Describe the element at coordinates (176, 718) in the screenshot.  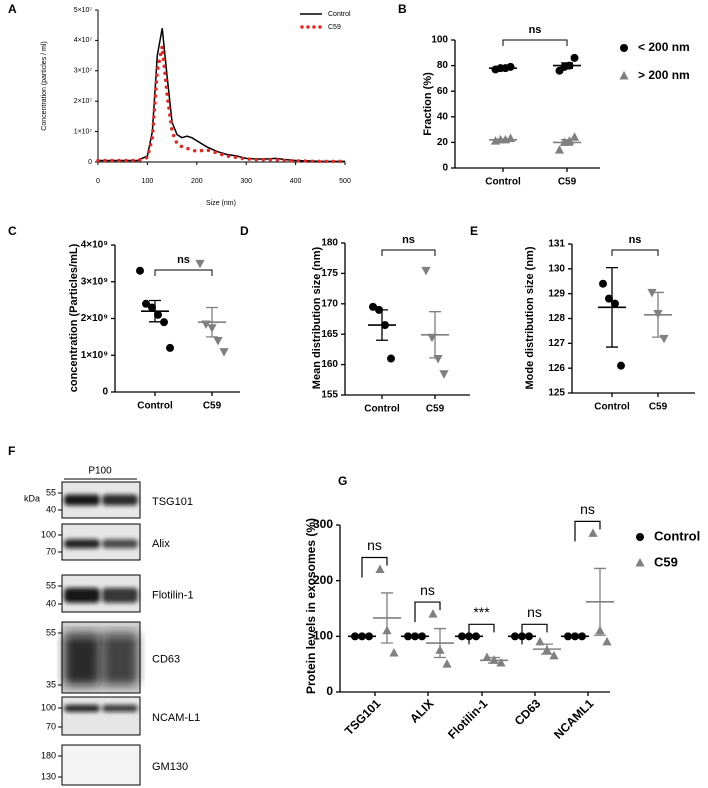
I see `row-label: NCAM-L1` at that location.